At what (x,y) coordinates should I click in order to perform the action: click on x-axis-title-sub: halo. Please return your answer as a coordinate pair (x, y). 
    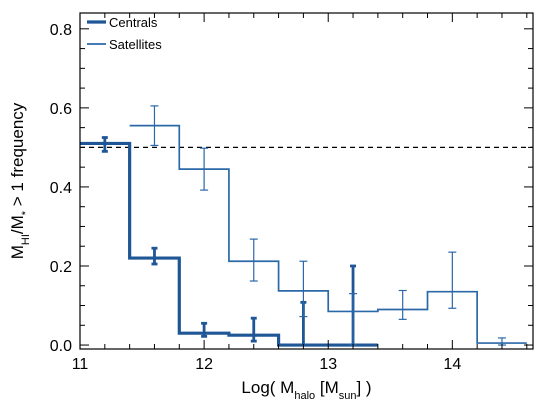
    Looking at the image, I should click on (304, 395).